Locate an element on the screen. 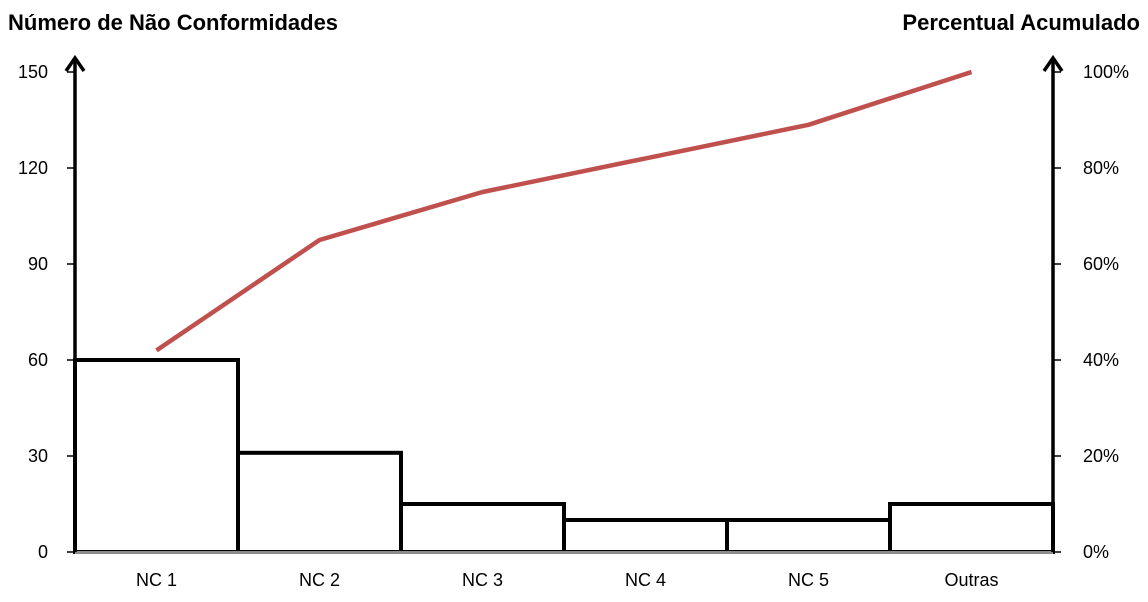 The height and width of the screenshot is (602, 1148). left-axis-arrow-icon is located at coordinates (75, 63).